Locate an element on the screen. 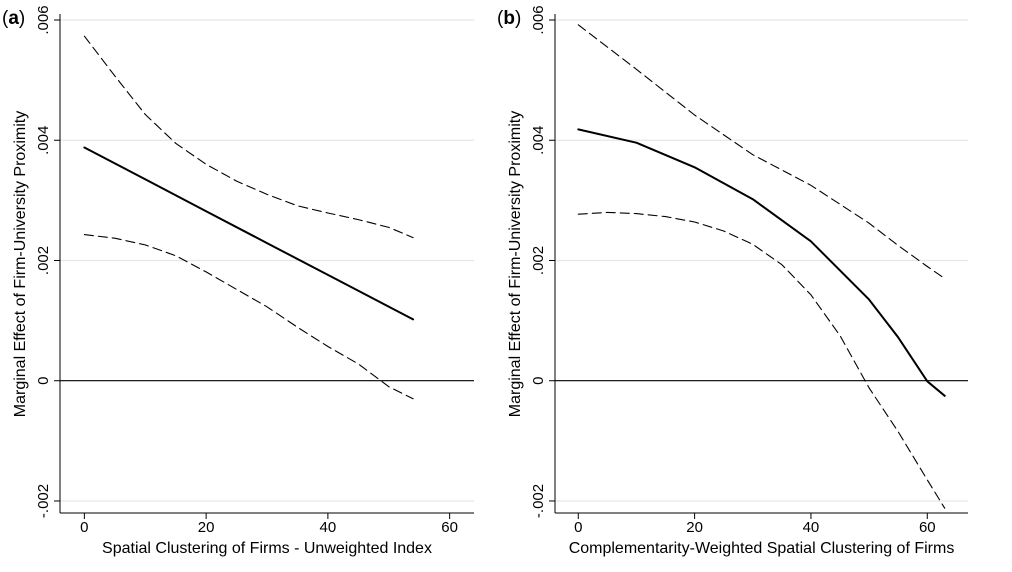 The width and height of the screenshot is (1012, 572). panel-b-label: (b) is located at coordinates (509, 18).